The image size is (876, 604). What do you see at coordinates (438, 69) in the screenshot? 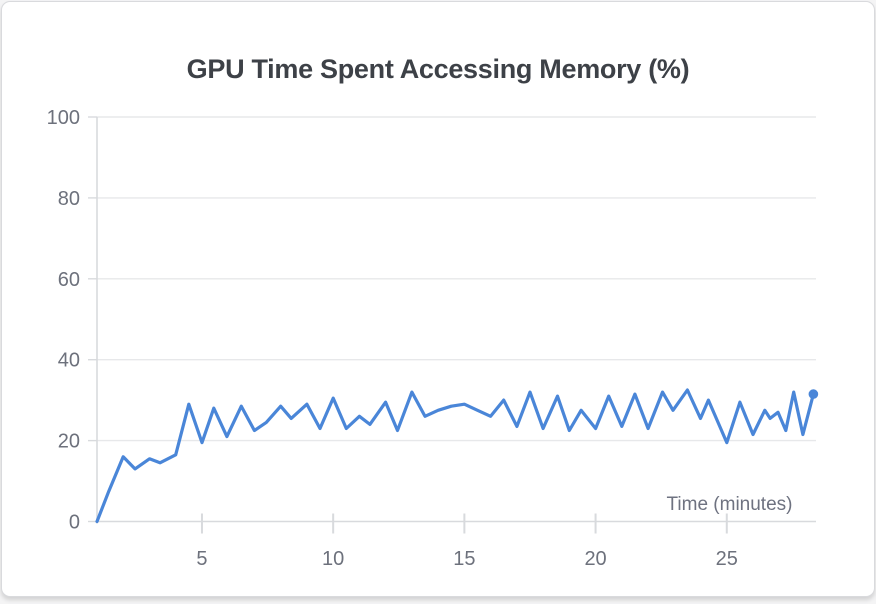
I see `chart-title: GPU Time Spent Accessing Memory (%)` at bounding box center [438, 69].